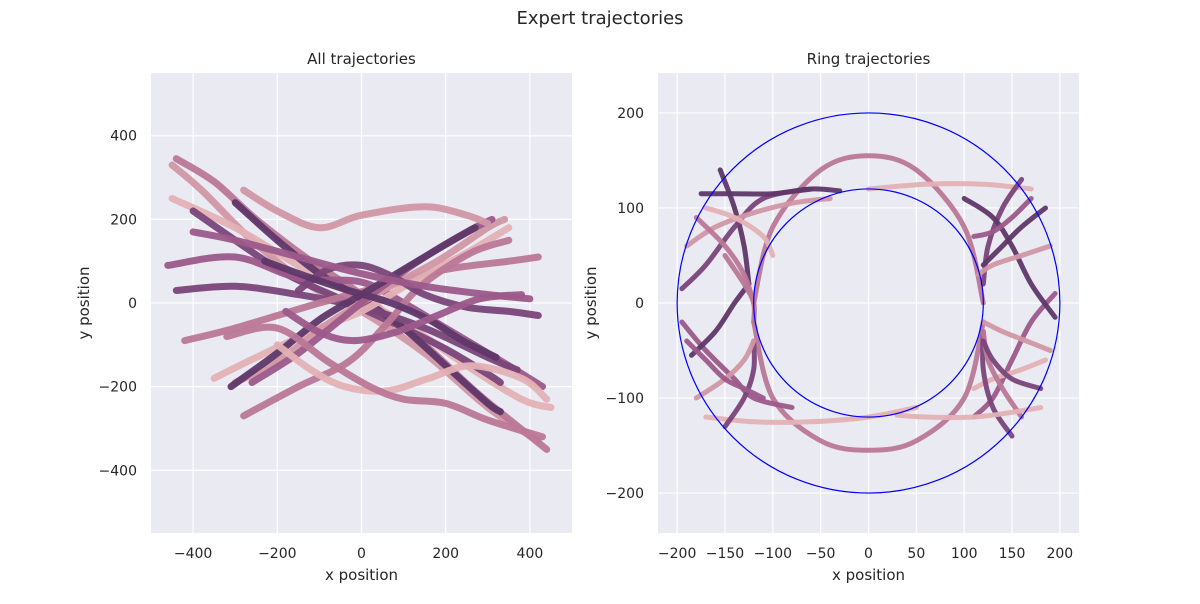 Image resolution: width=1200 pixels, height=604 pixels. What do you see at coordinates (773, 554) in the screenshot?
I see `x-tick-label: −100` at bounding box center [773, 554].